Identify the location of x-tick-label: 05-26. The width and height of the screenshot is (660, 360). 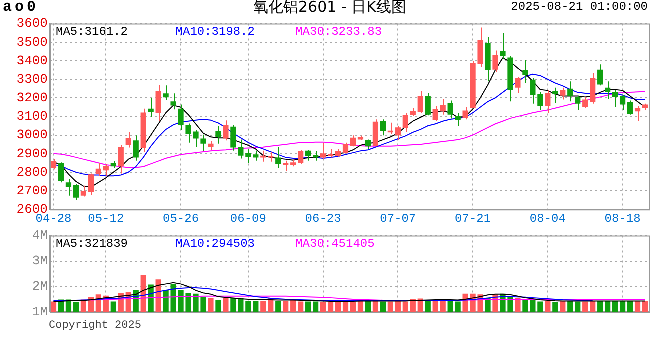
(181, 219).